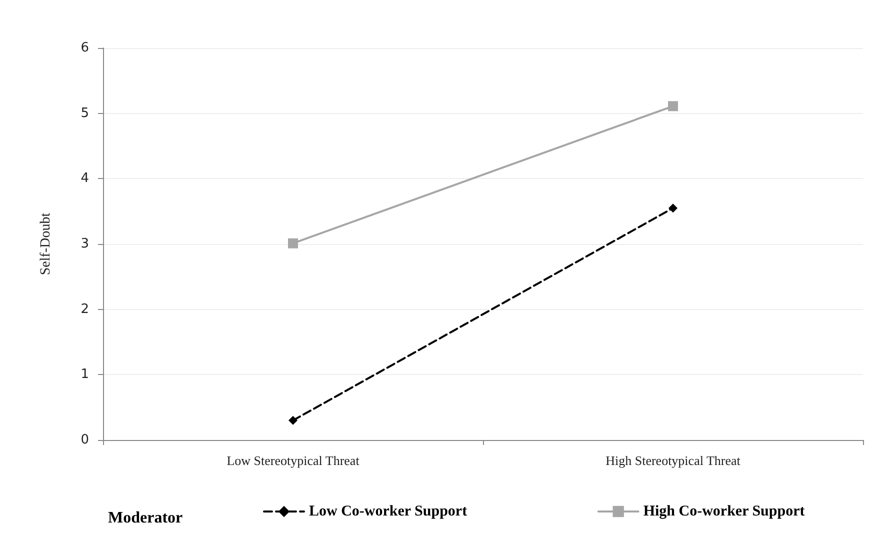 The height and width of the screenshot is (542, 883). I want to click on legend-title: Moderator, so click(145, 518).